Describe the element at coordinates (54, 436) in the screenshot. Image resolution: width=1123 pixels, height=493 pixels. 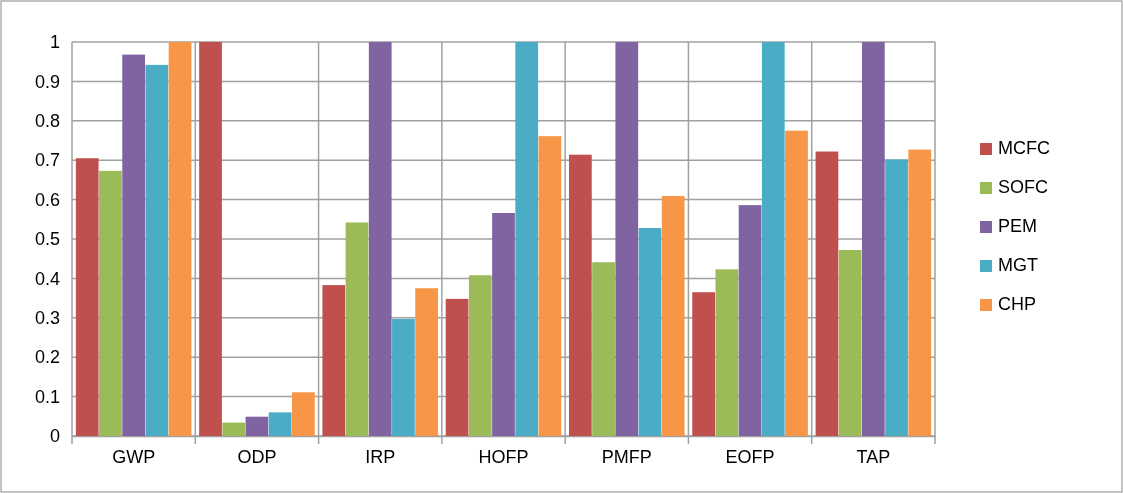
I see `y-tick-label: 0` at that location.